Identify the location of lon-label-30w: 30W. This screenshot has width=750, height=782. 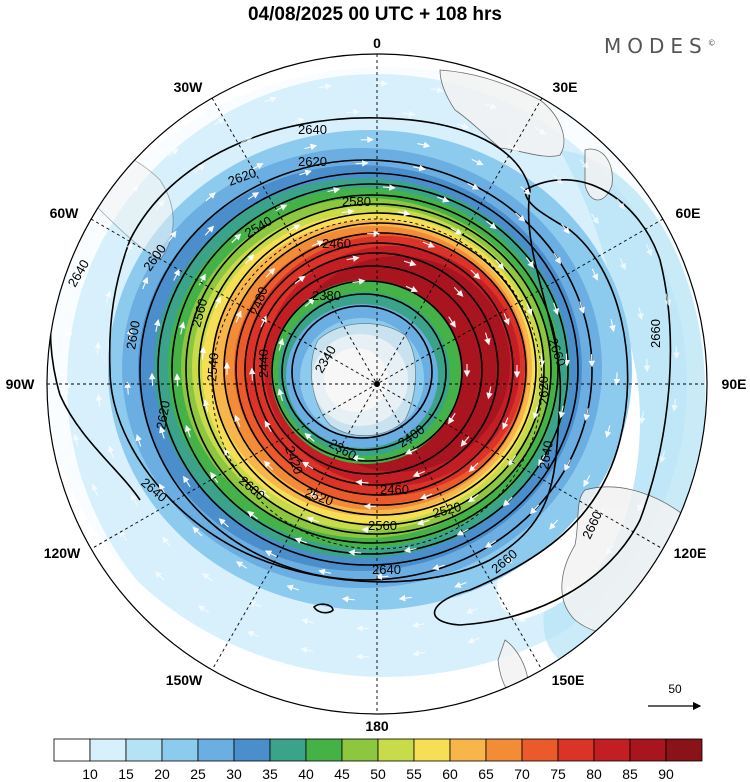
(189, 87).